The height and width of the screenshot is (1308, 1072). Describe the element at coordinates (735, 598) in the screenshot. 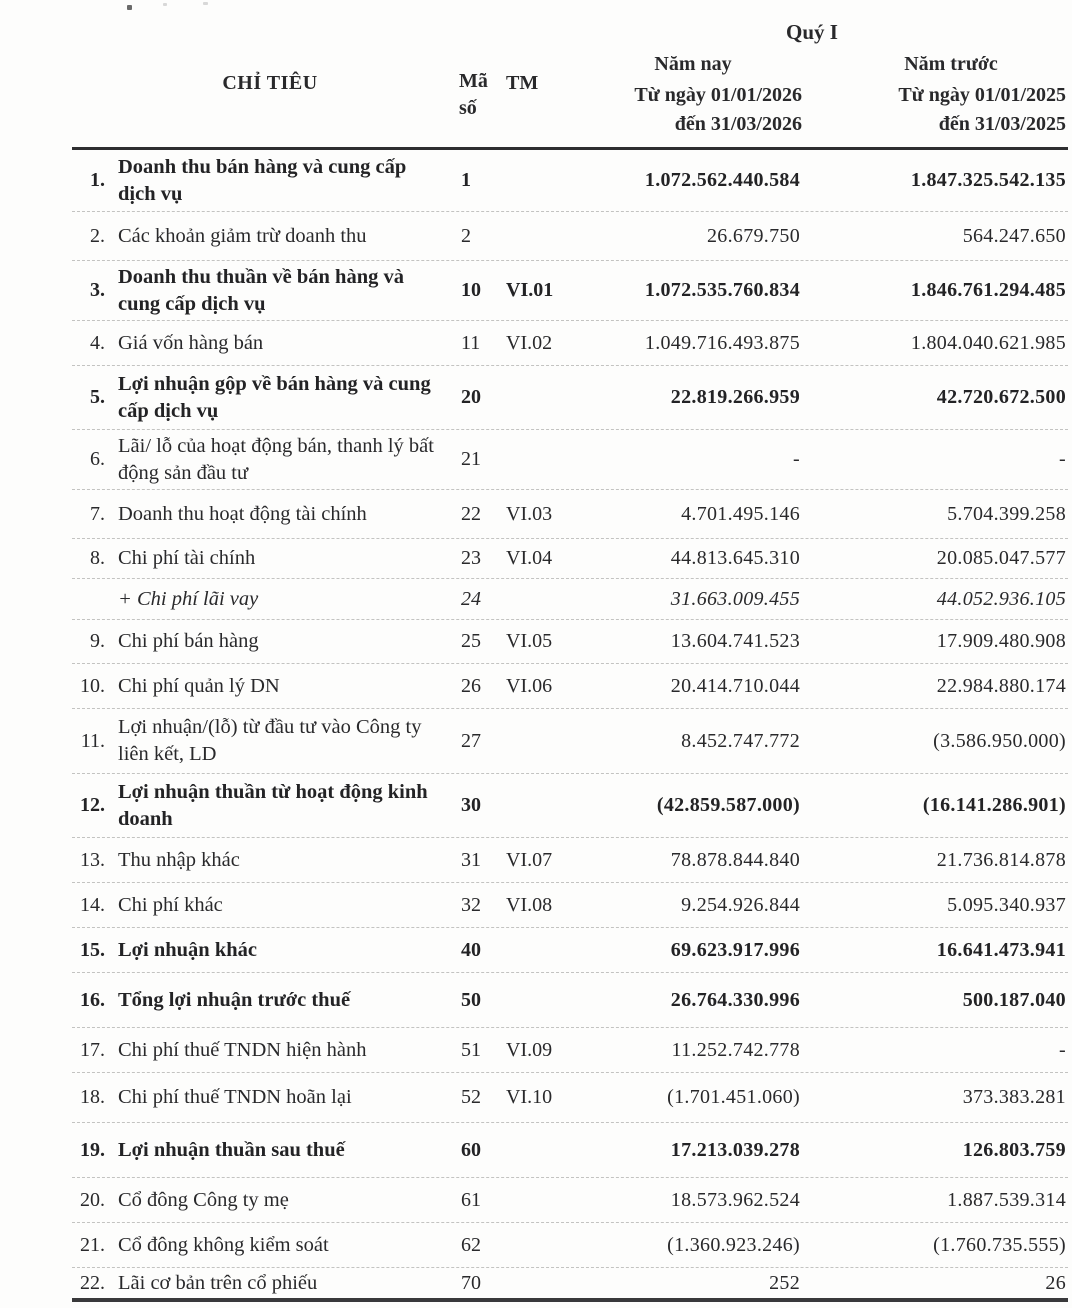

I see `row-current-value: 31.663.009.455` at that location.